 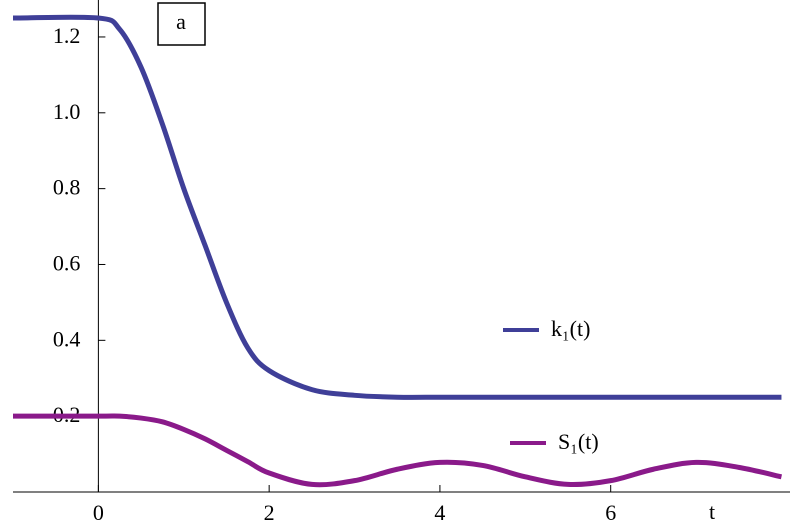 I want to click on y-tick-label: 1.2, so click(x=67, y=35).